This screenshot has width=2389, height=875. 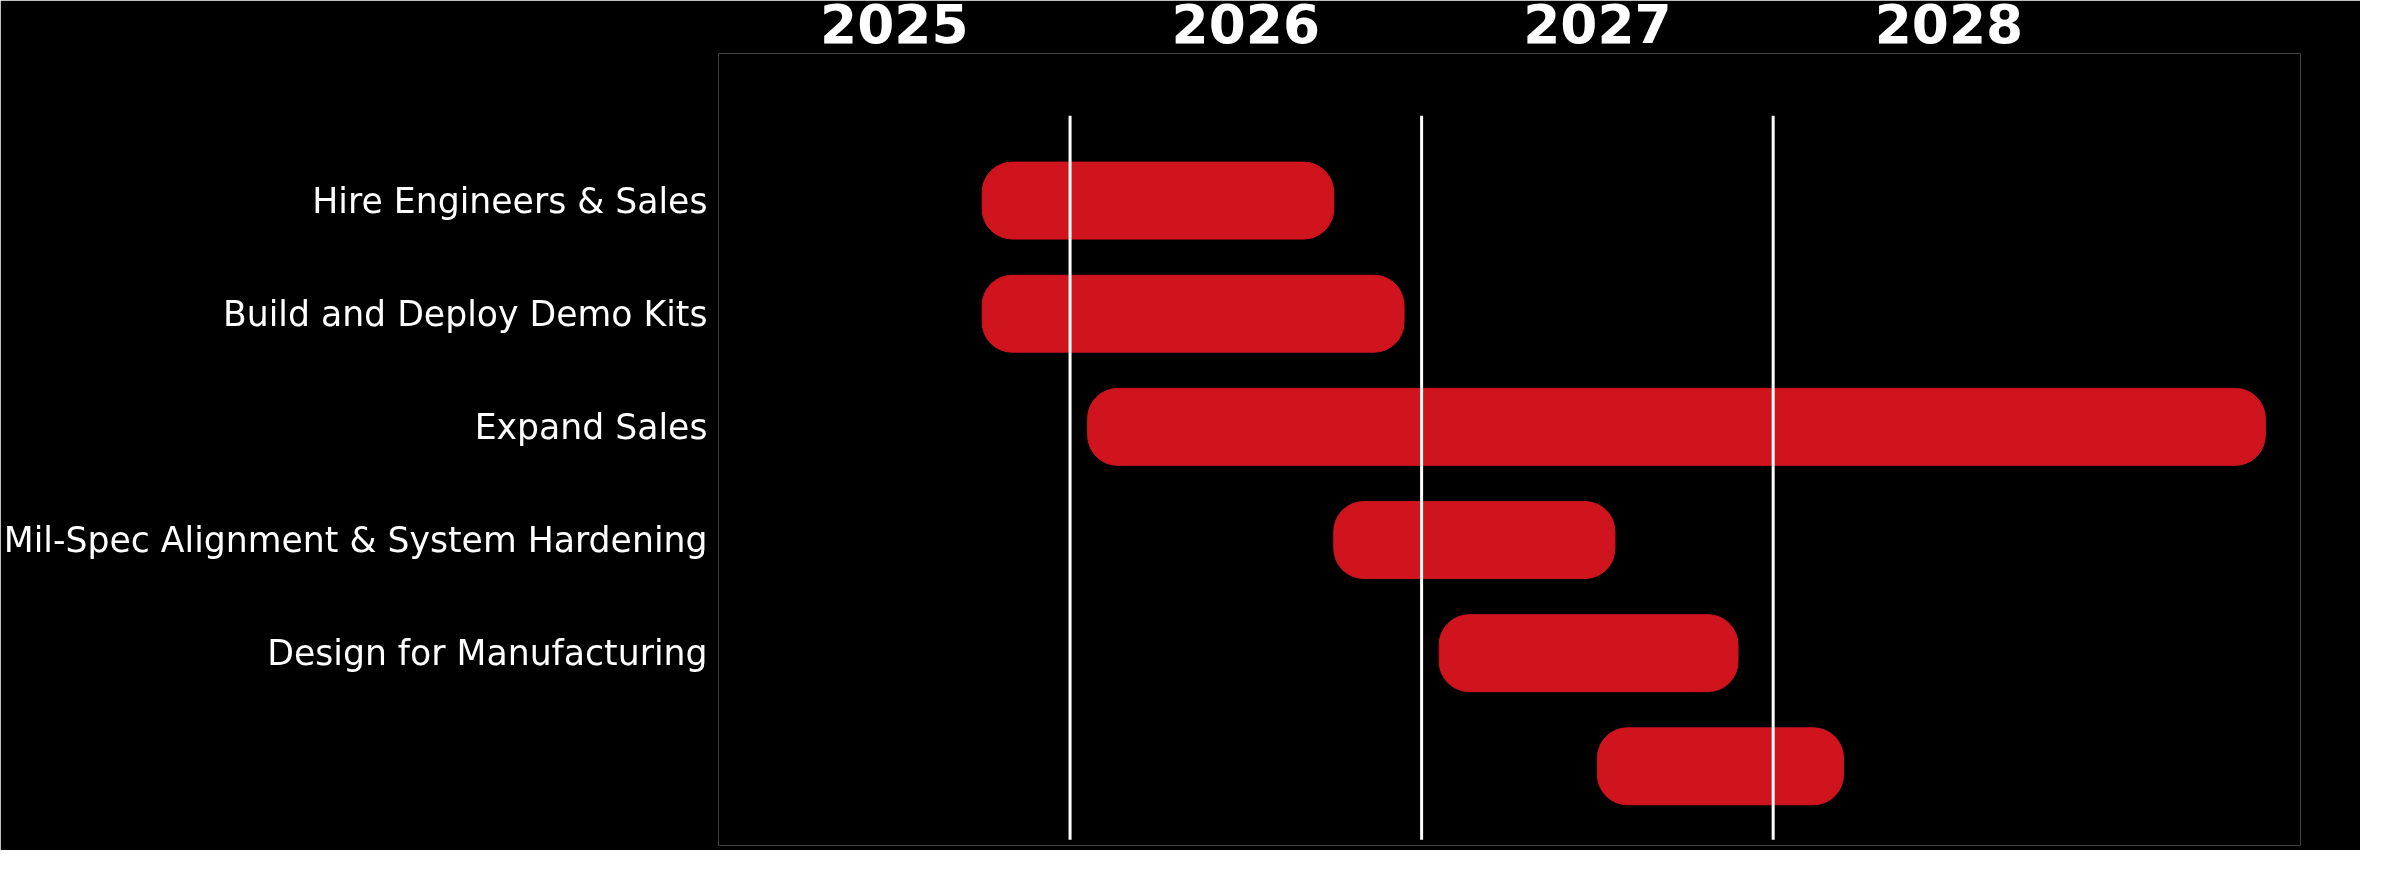 I want to click on y-tick-label: Mil-Spec Alignment & System Hardening, so click(x=355, y=540).